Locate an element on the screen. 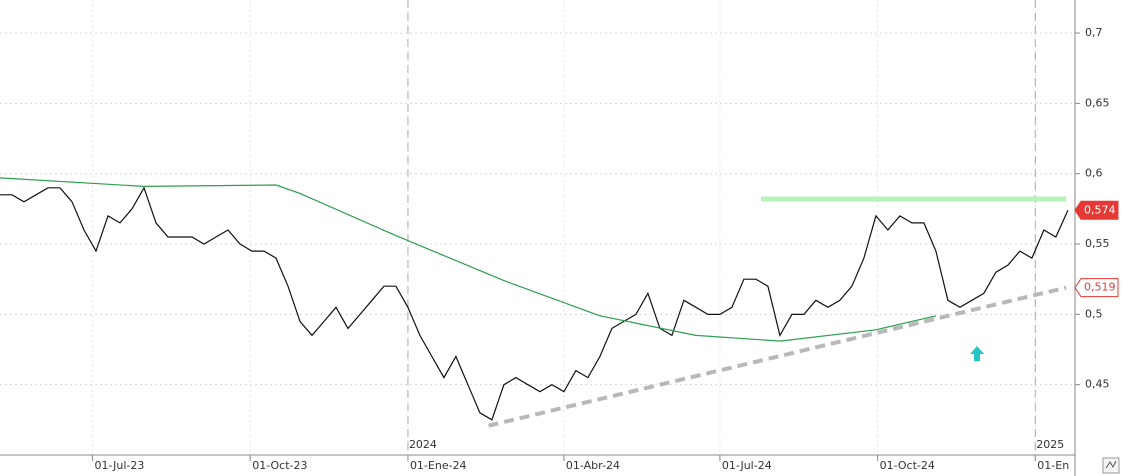  y-tick-label: 0,6 is located at coordinates (1094, 173).